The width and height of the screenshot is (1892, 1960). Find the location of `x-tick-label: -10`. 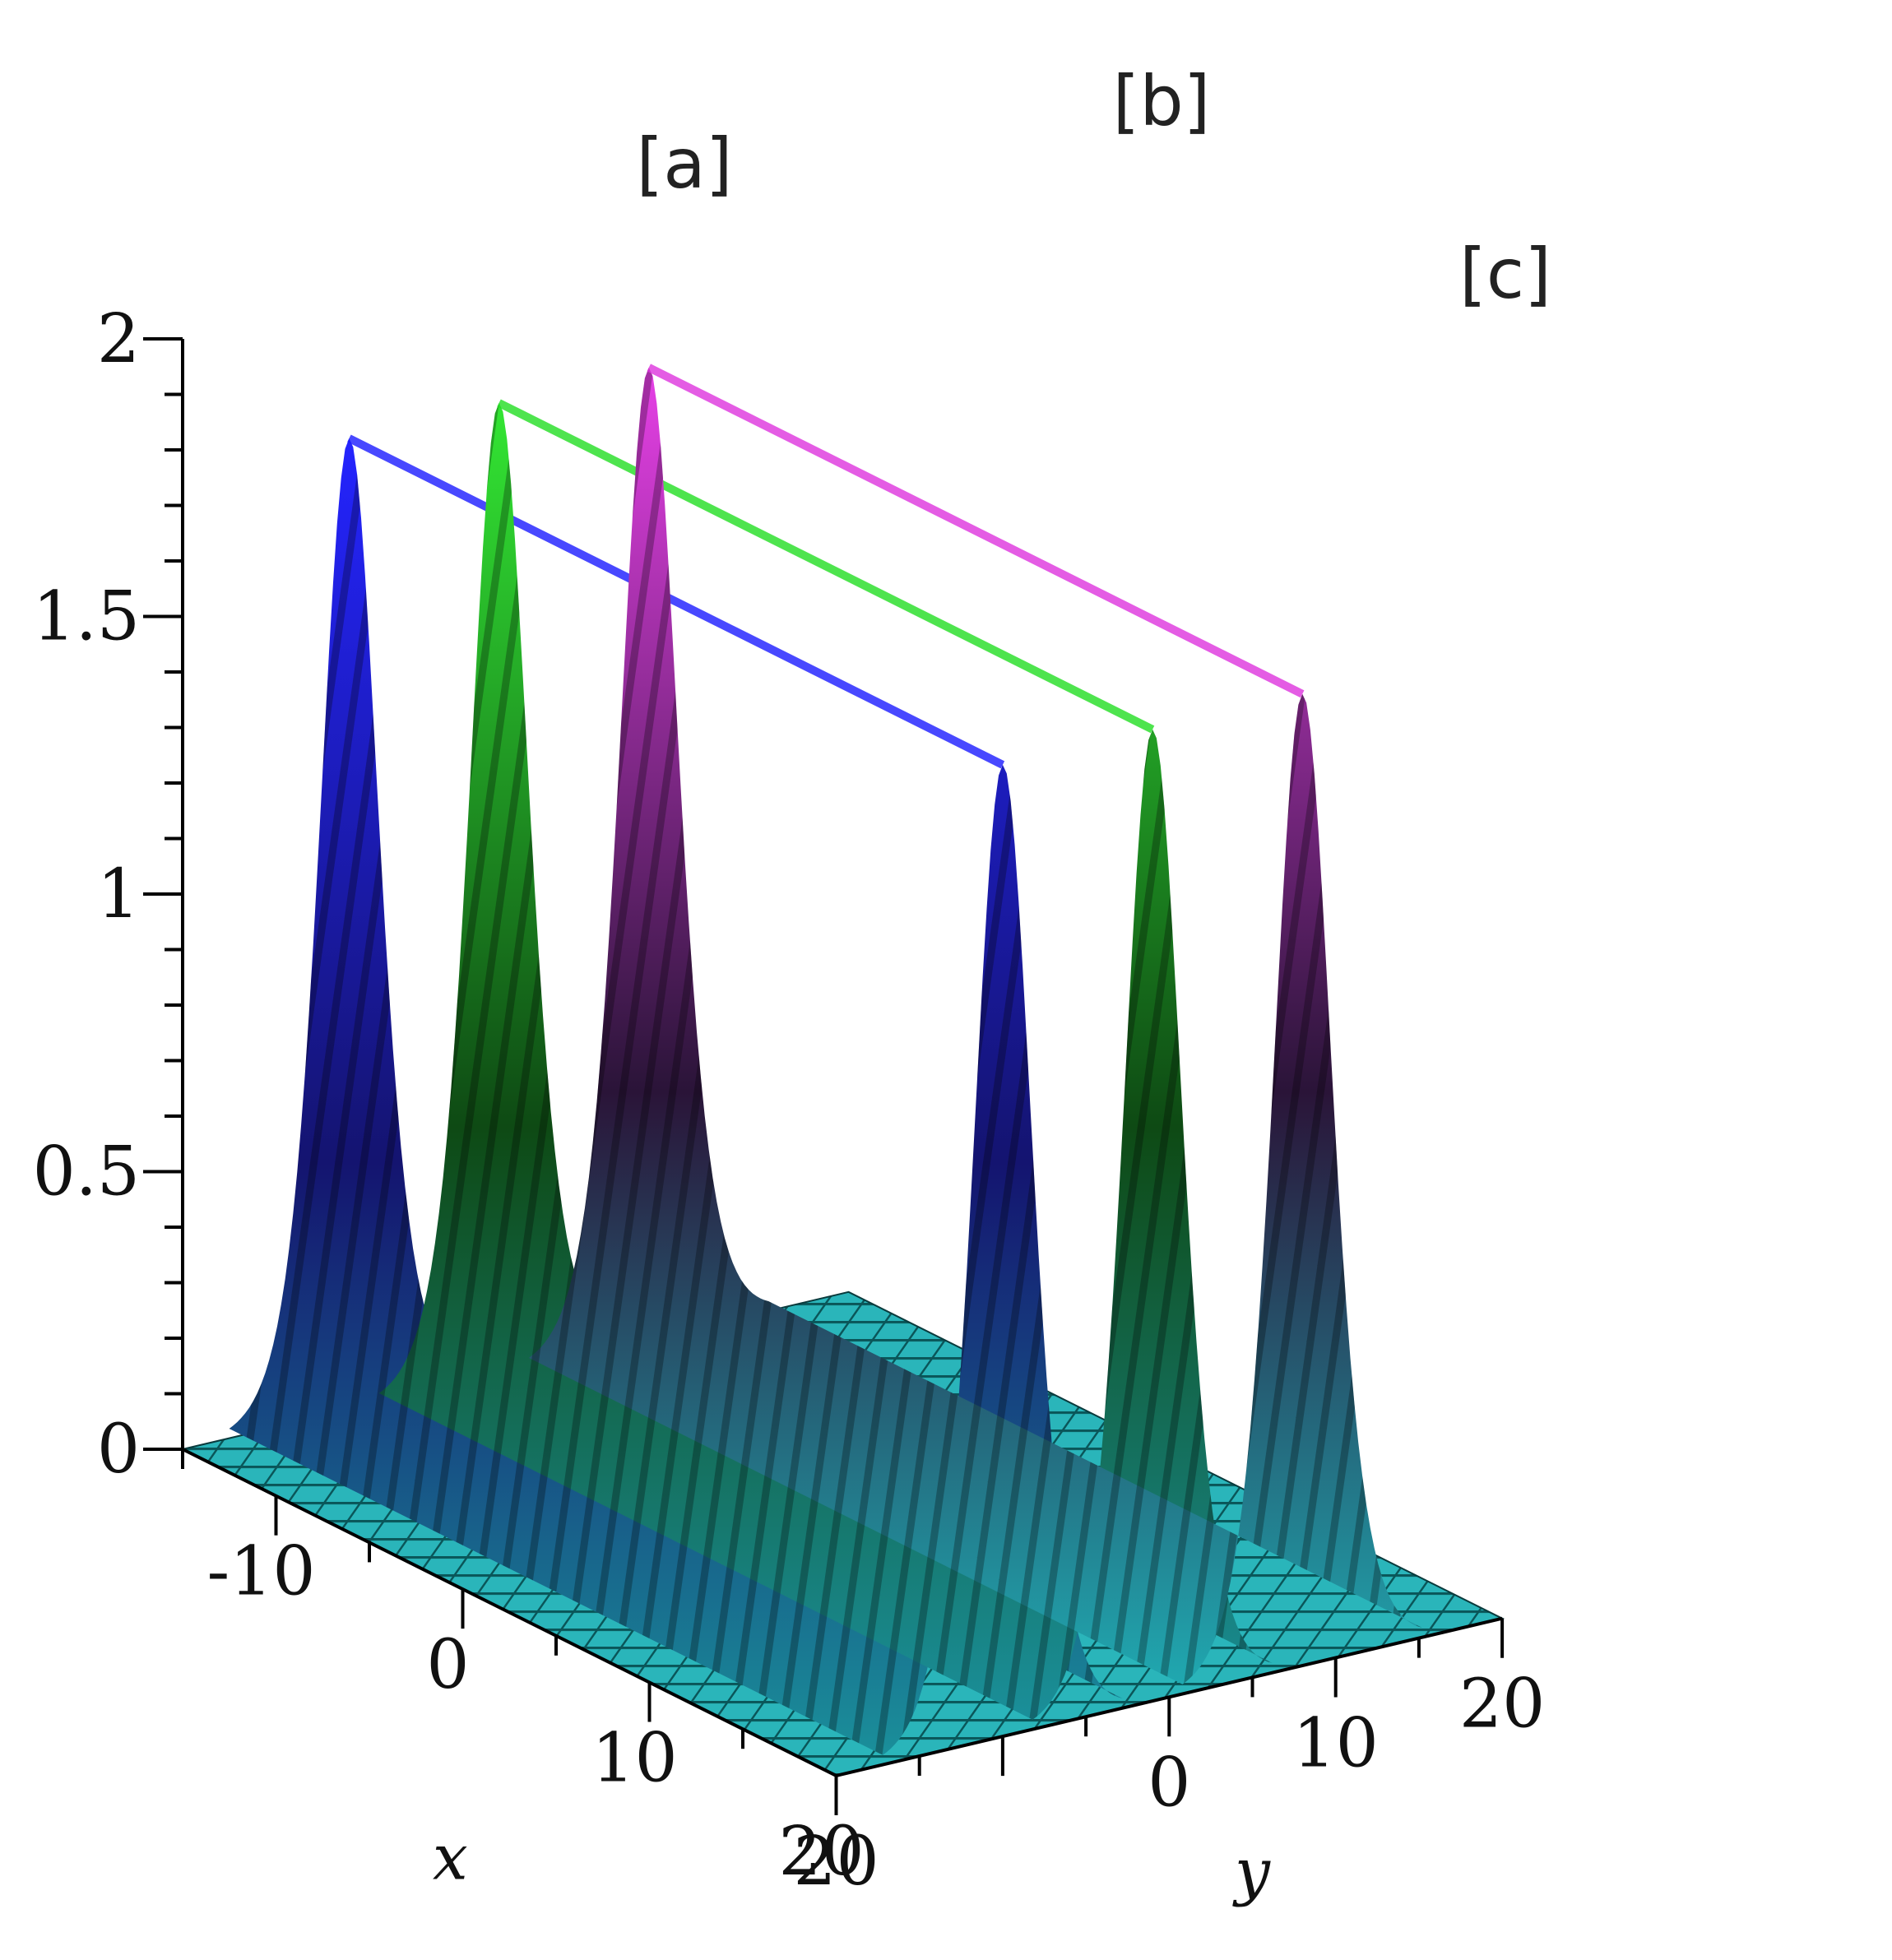

x-tick-label: -10 is located at coordinates (260, 1572).